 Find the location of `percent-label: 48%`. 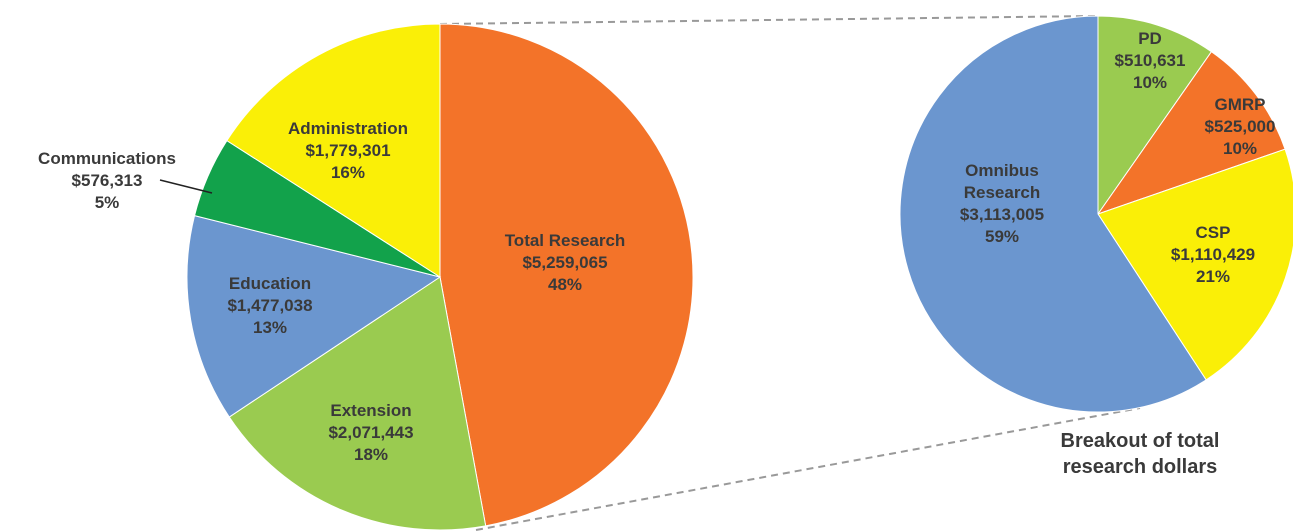

percent-label: 48% is located at coordinates (565, 284).